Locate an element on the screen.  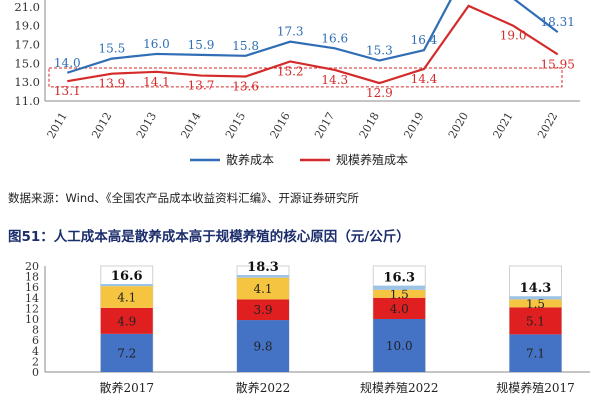
data-label-sanyang: 15.8 is located at coordinates (245, 46).